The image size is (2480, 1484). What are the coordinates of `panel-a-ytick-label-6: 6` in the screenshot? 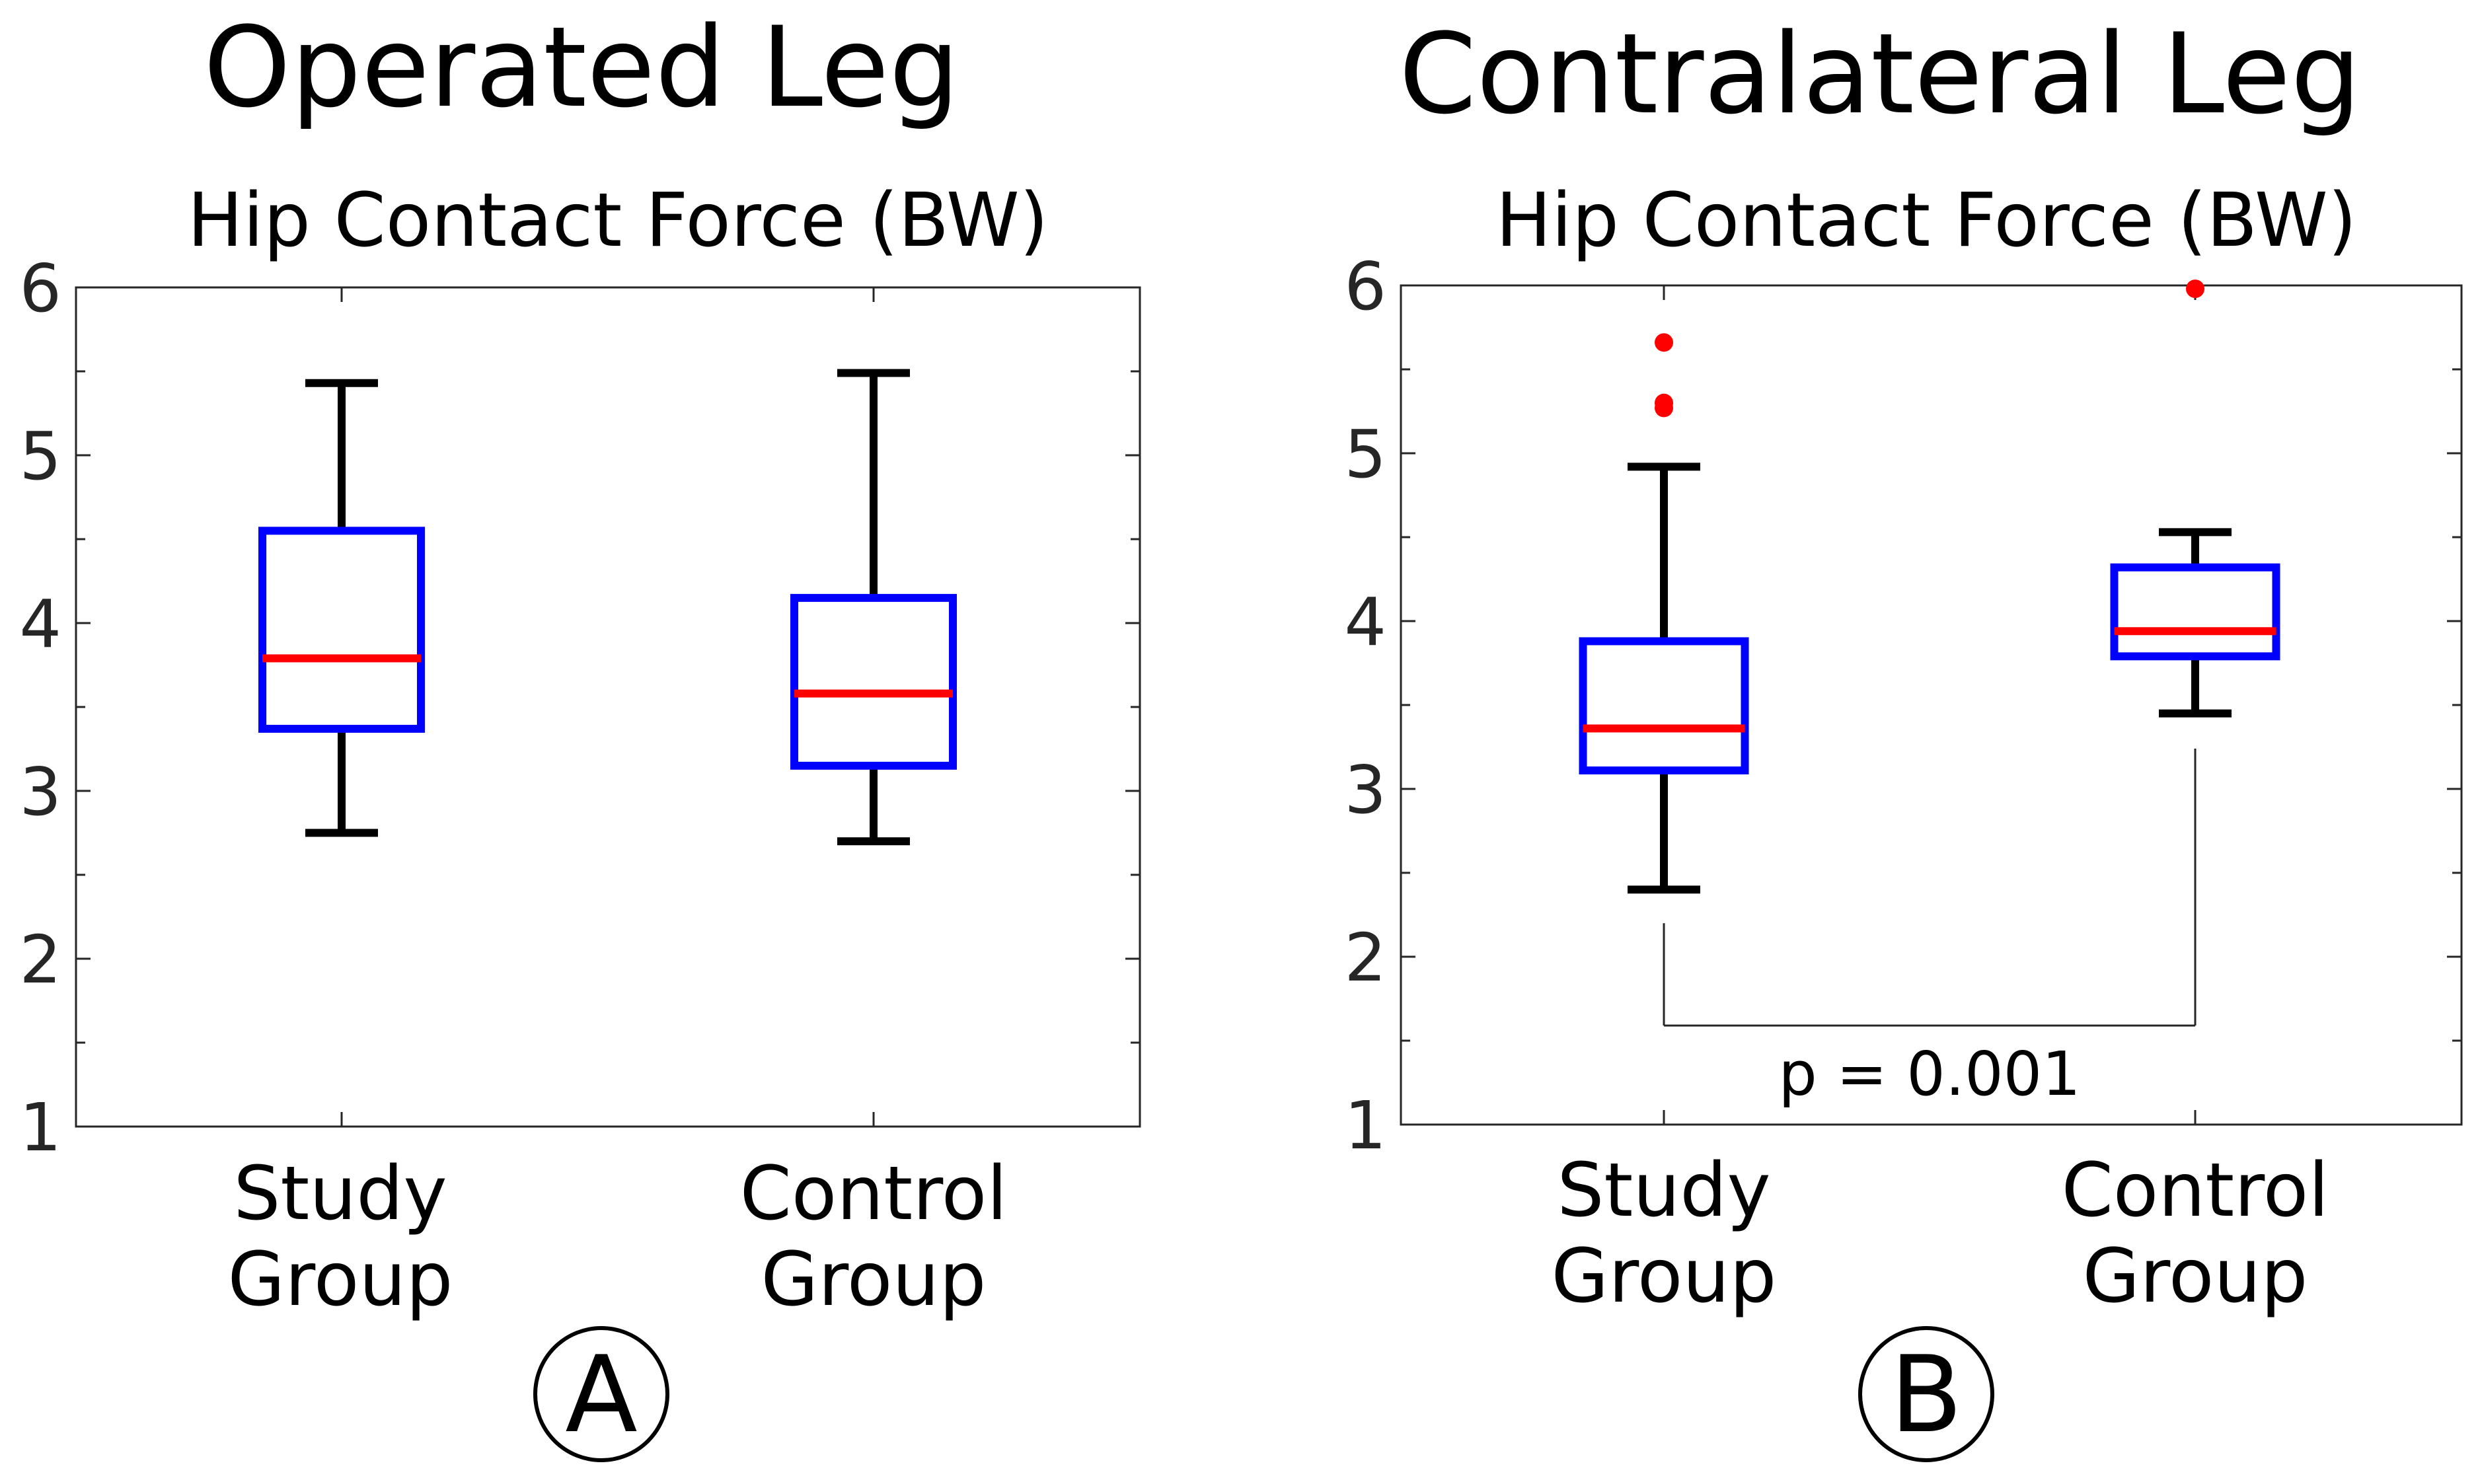 It's located at (40, 288).